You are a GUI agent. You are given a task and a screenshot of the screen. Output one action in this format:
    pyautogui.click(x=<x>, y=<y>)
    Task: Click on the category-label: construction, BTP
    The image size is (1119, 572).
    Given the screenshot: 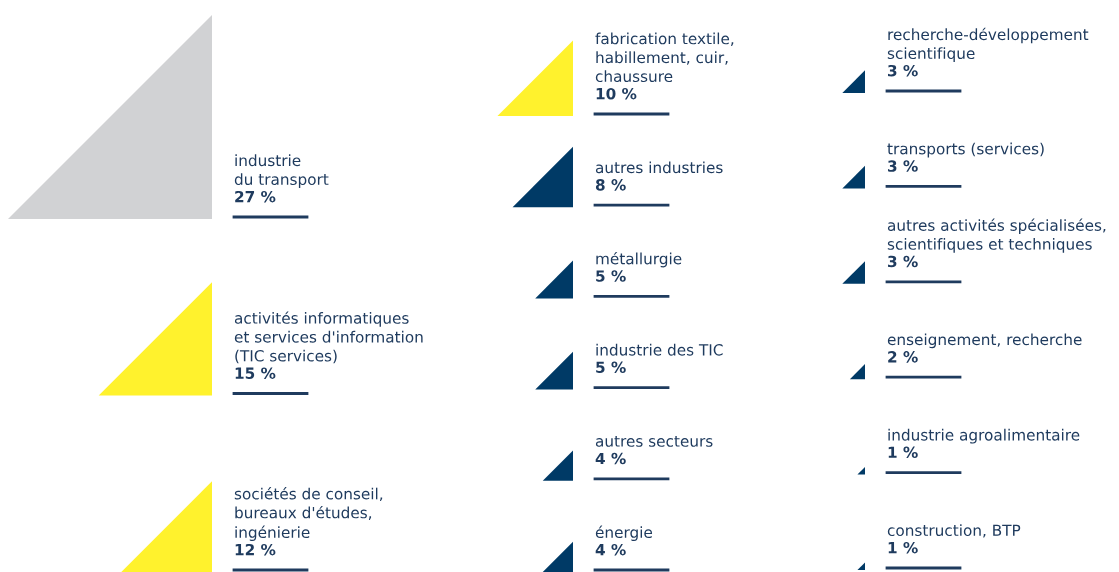 What is the action you would take?
    pyautogui.click(x=954, y=531)
    